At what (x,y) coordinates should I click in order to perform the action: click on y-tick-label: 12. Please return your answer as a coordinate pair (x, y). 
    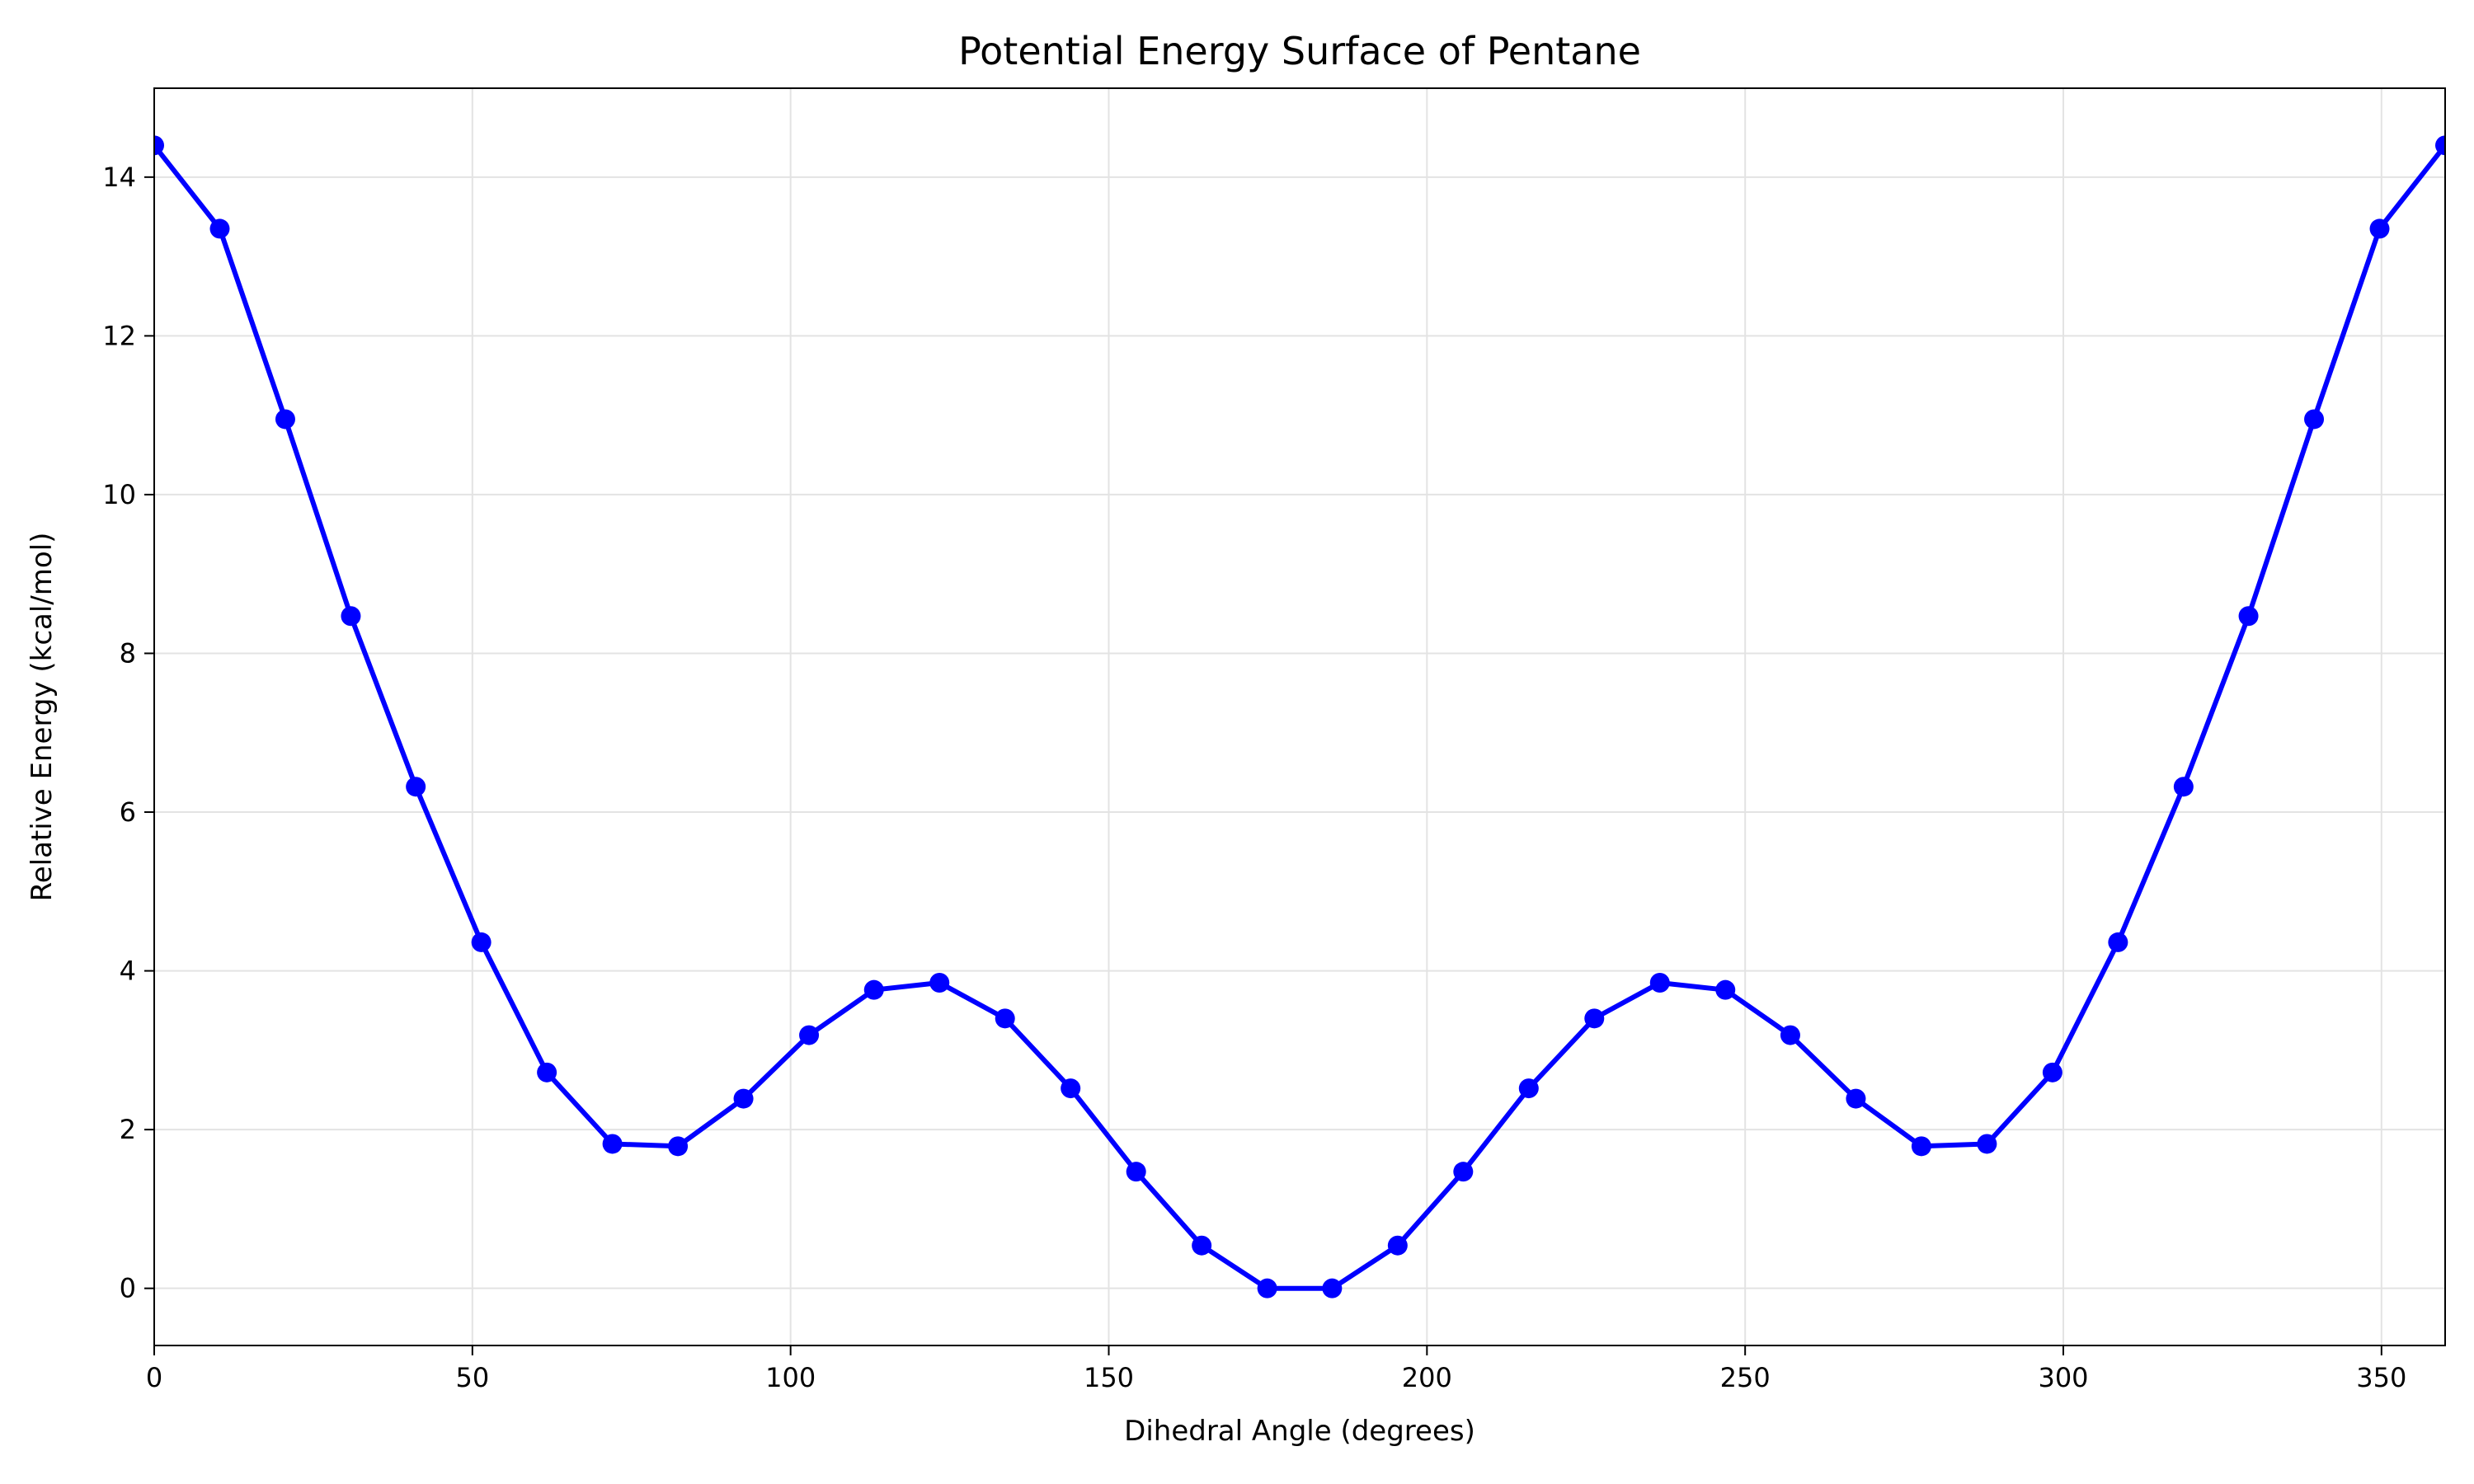
    Looking at the image, I should click on (119, 335).